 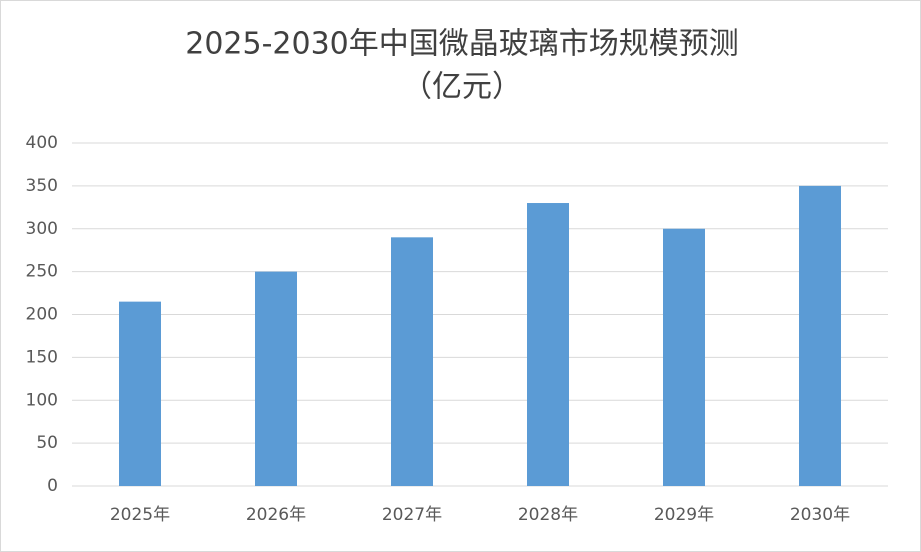 I want to click on y-tick-label: 400, so click(x=42, y=143).